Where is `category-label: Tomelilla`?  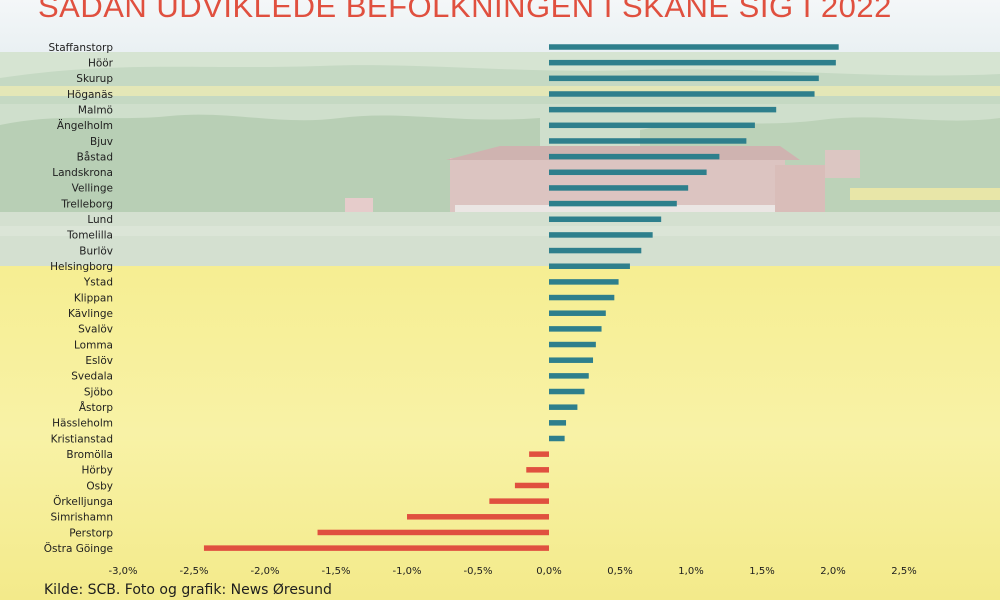 category-label: Tomelilla is located at coordinates (89, 236).